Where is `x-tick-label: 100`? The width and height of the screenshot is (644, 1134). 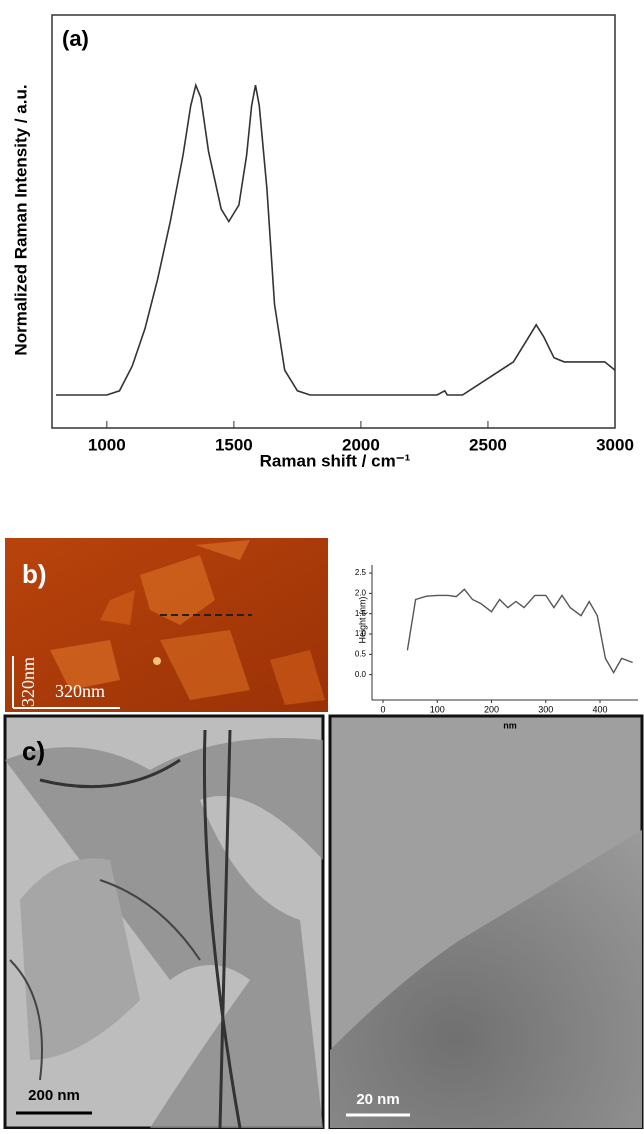
x-tick-label: 100 is located at coordinates (437, 709).